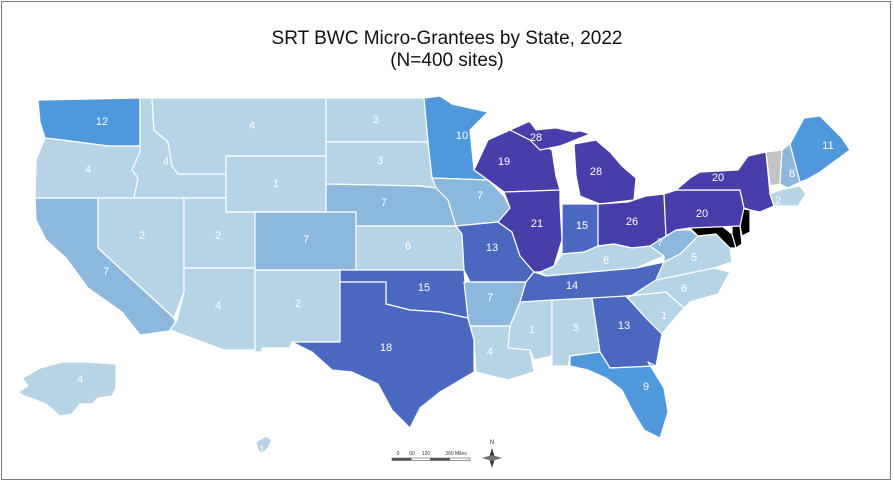 This screenshot has height=483, width=894. I want to click on state-label-il: 21, so click(537, 224).